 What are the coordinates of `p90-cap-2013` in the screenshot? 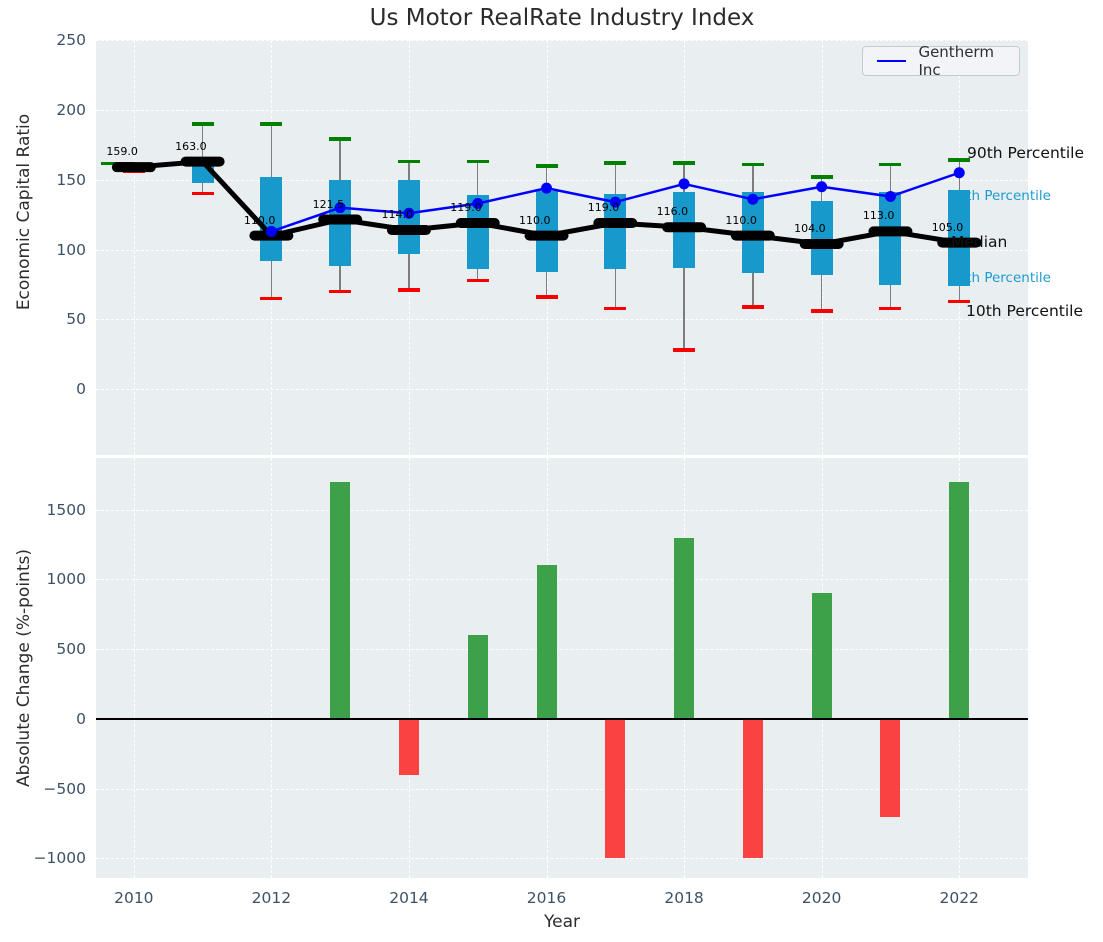 It's located at (340, 139).